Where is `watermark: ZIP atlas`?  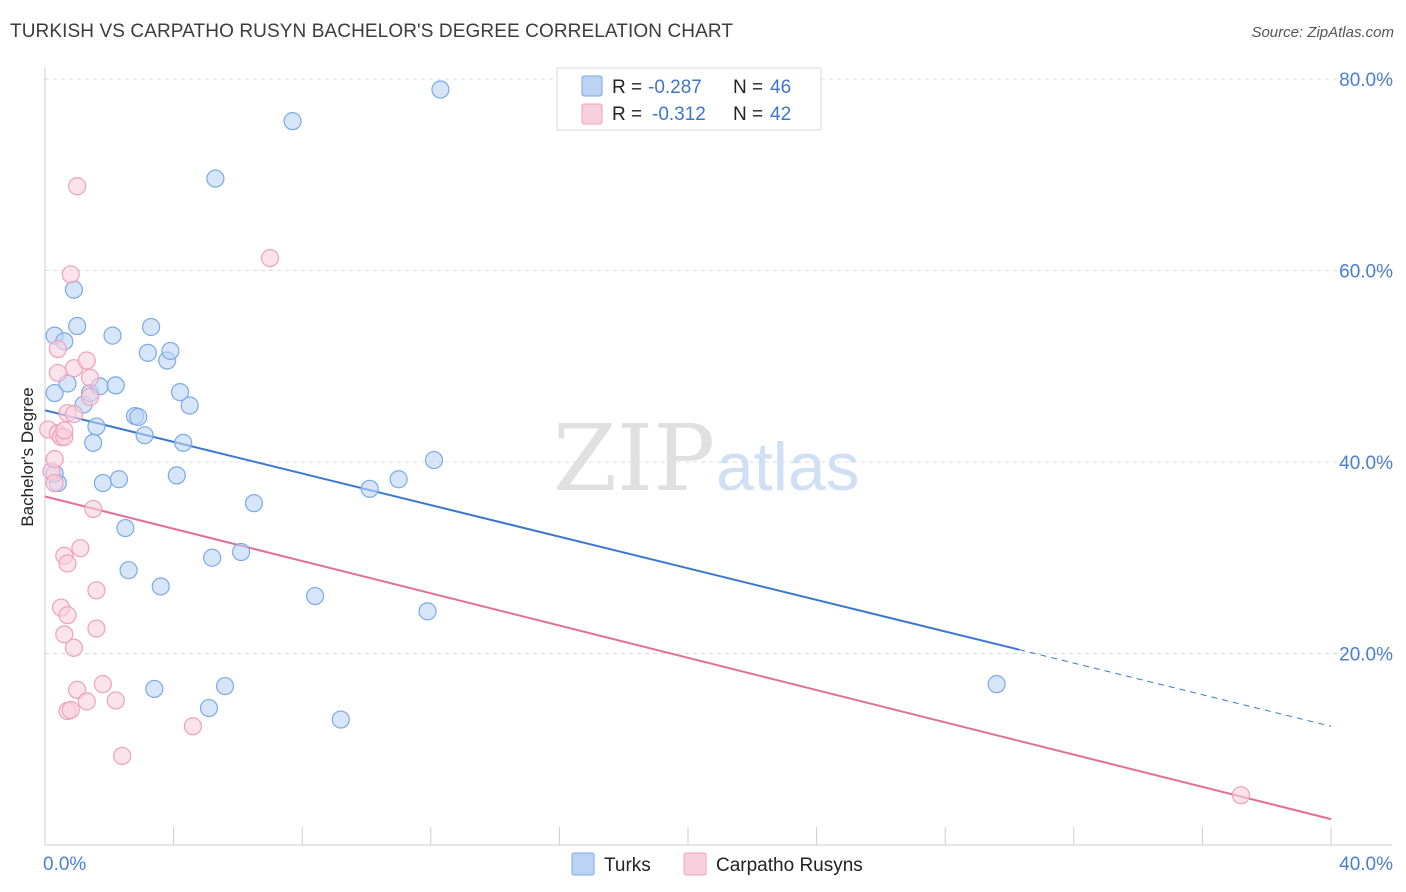
watermark: ZIP atlas is located at coordinates (706, 458).